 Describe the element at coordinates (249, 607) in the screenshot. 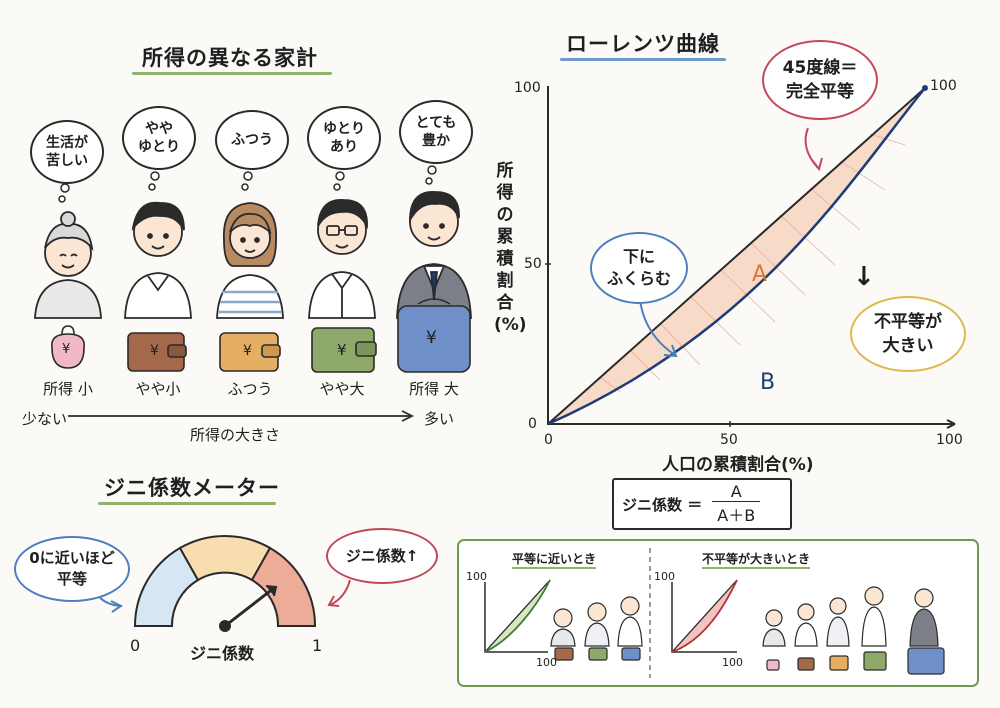

I see `gauge-needle` at that location.